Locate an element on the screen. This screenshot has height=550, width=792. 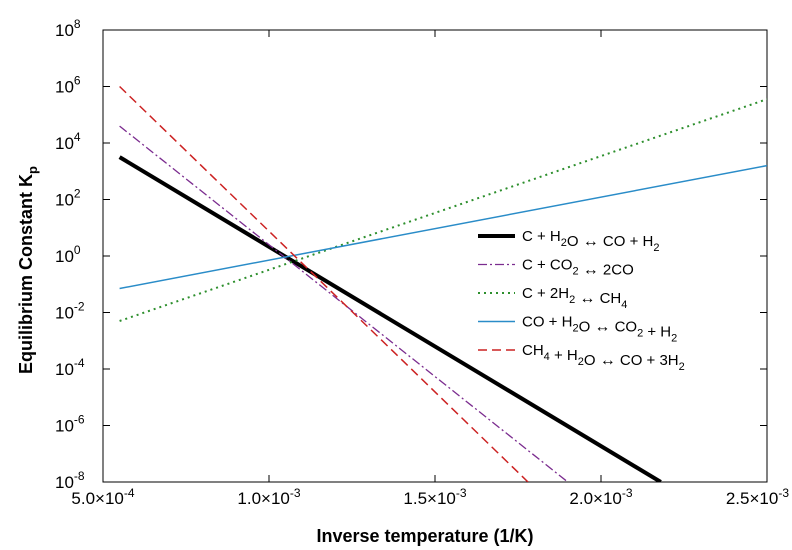
x-tick-label: 1.5×10⁻³ is located at coordinates (434, 497).